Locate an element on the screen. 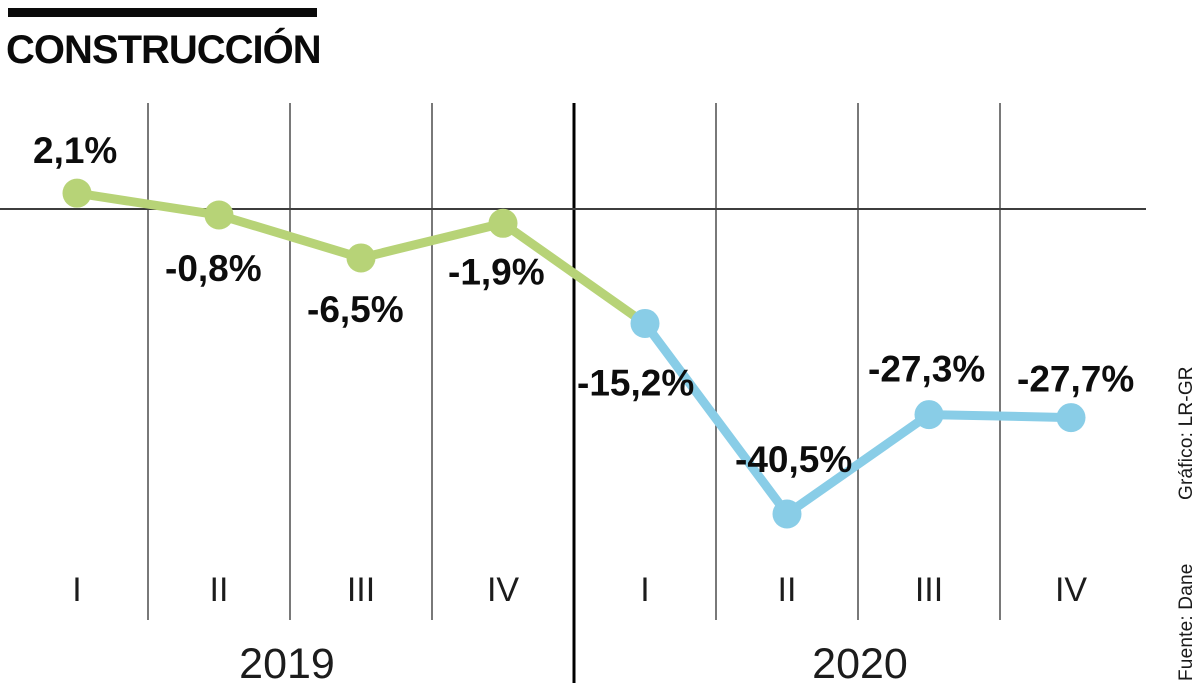 The height and width of the screenshot is (683, 1200). value-label: -15,2% is located at coordinates (635, 382).